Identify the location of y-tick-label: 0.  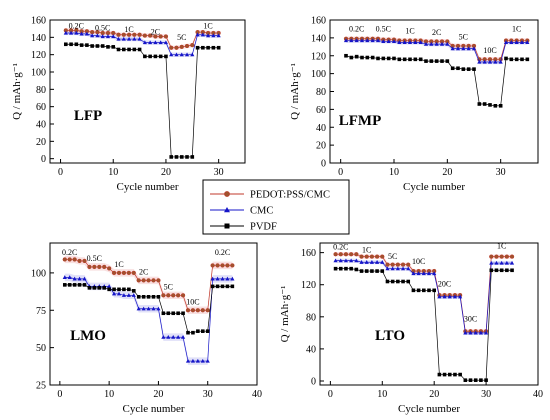
(323, 164).